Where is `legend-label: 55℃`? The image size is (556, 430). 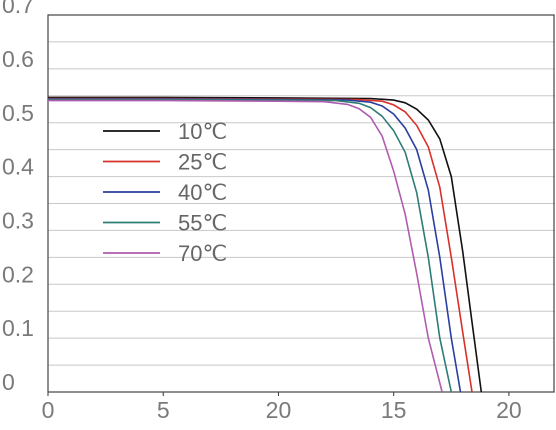 legend-label: 55℃ is located at coordinates (202, 222).